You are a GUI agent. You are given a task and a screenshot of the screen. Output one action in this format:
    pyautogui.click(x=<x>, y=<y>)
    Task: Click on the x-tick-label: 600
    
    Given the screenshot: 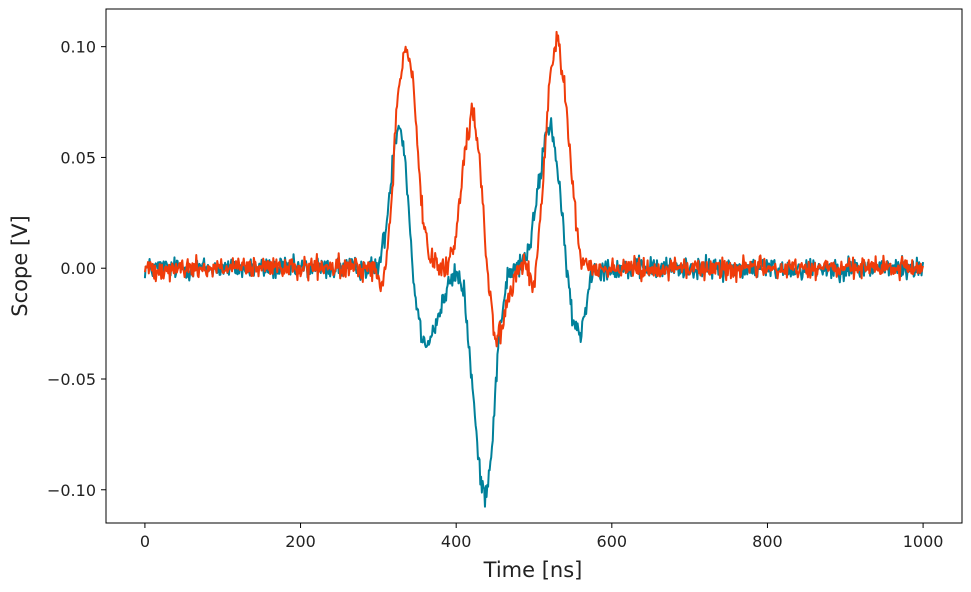 What is the action you would take?
    pyautogui.click(x=612, y=541)
    